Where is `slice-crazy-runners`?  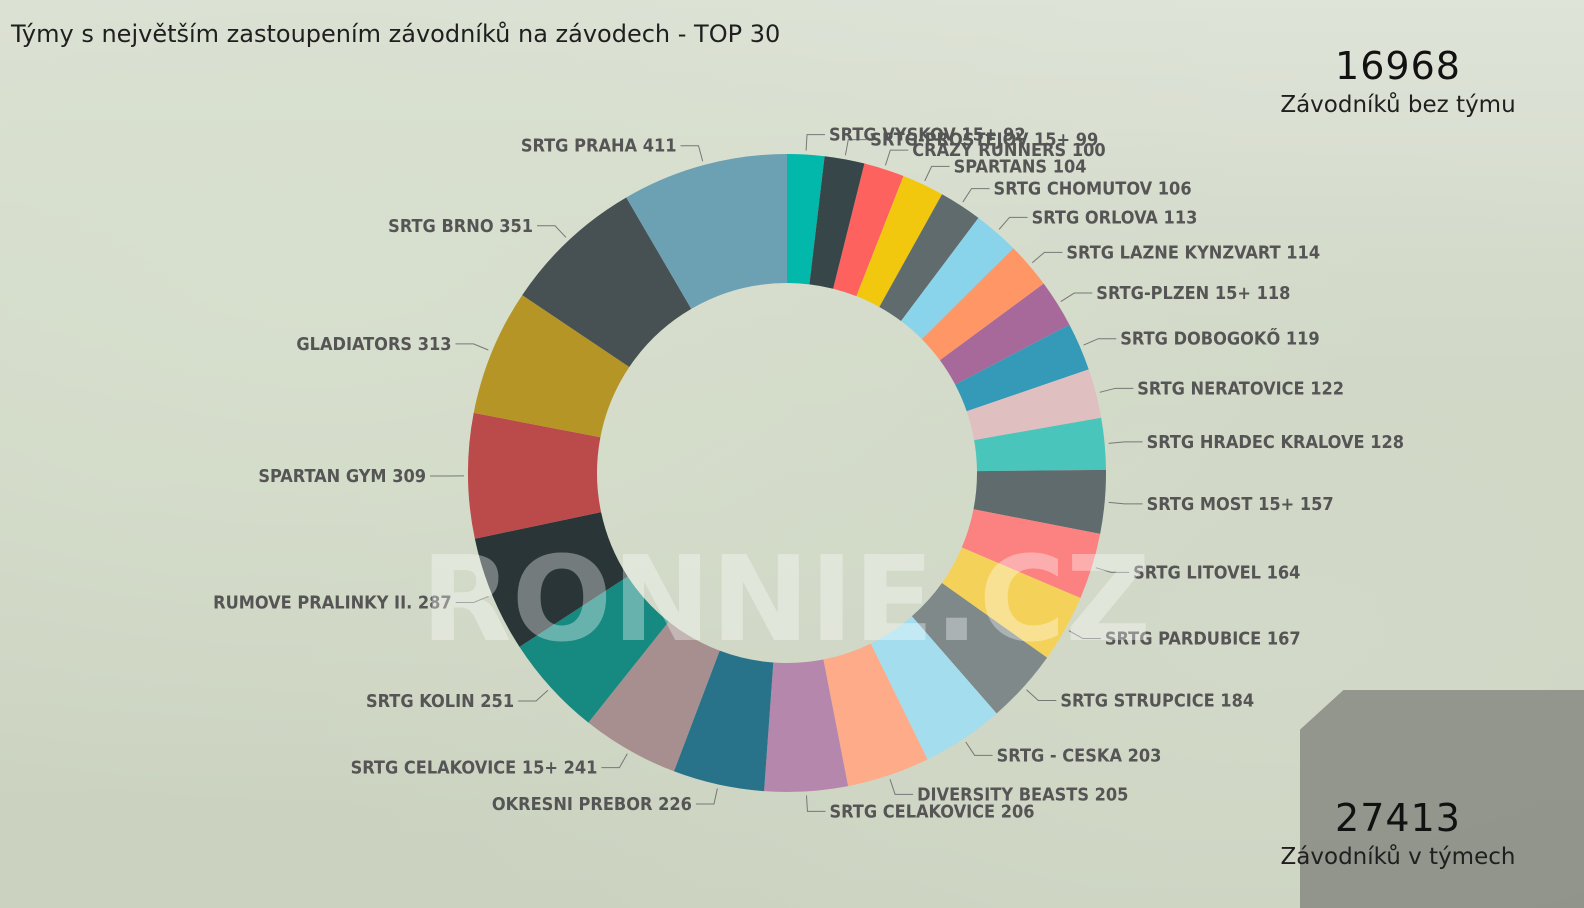 slice-crazy-runners is located at coordinates (868, 230).